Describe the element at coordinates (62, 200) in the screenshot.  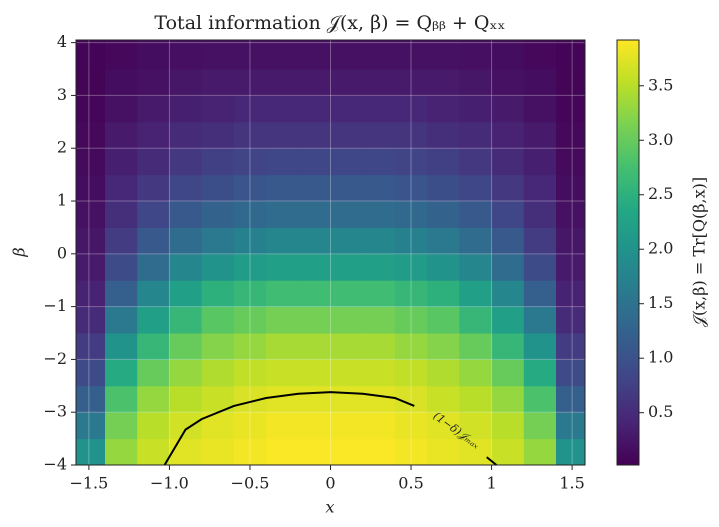
I see `y-tick-label: 1` at that location.